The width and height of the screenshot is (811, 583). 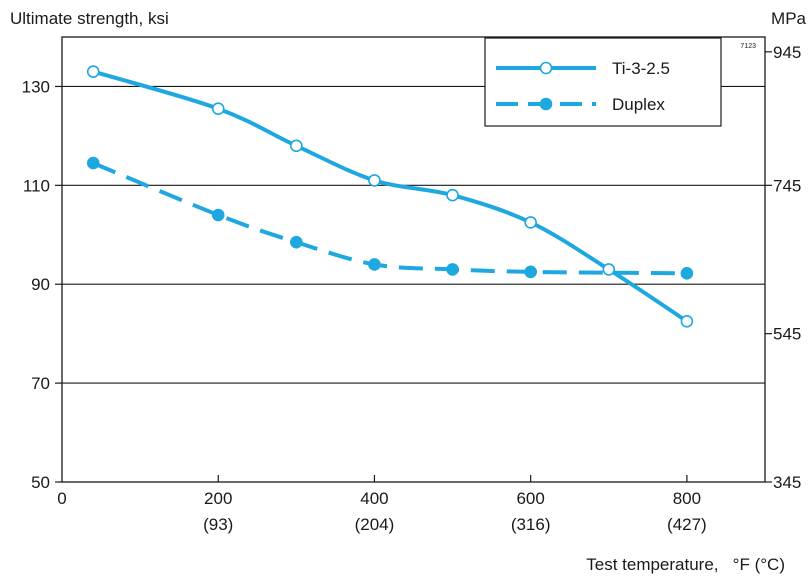 What do you see at coordinates (787, 185) in the screenshot?
I see `y-tick-label-right-745: 745` at bounding box center [787, 185].